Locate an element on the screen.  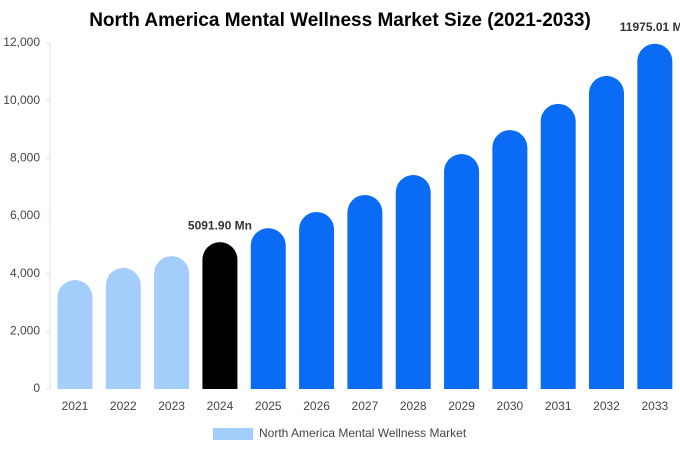
y-tick-label: 10,000 is located at coordinates (21, 100).